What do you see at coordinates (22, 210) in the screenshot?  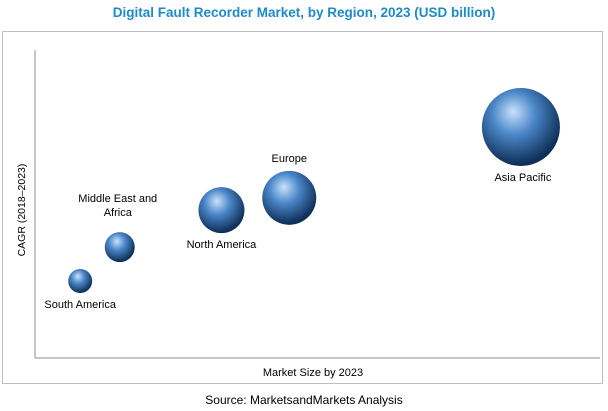 I see `y-axis-label: CAGR (2018–2023)` at bounding box center [22, 210].